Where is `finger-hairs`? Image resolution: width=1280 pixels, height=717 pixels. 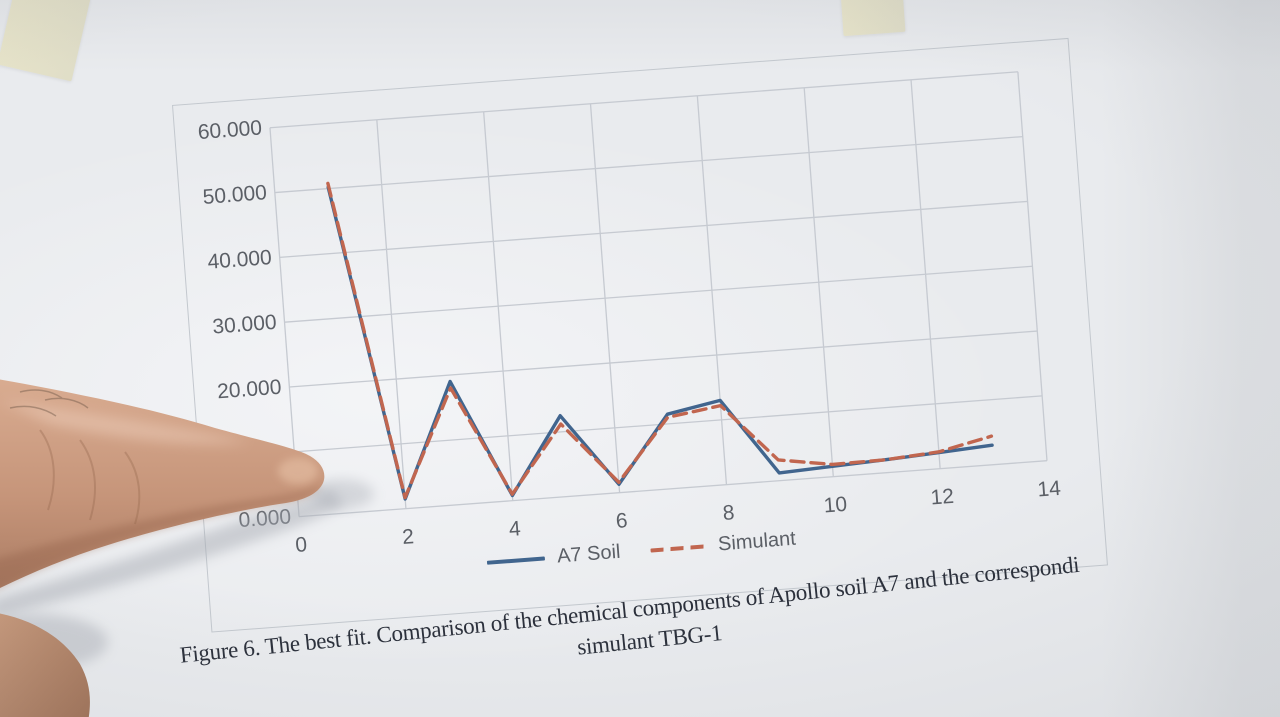
finger-hairs is located at coordinates (49, 403).